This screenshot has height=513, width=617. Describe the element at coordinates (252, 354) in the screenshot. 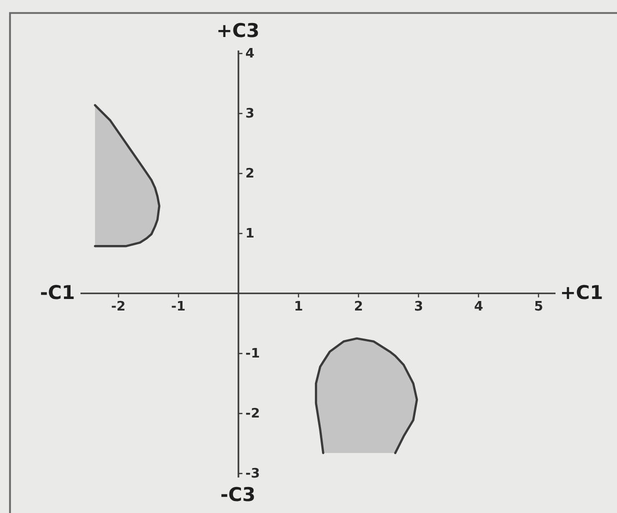

I see `y-tick-label: -1` at that location.